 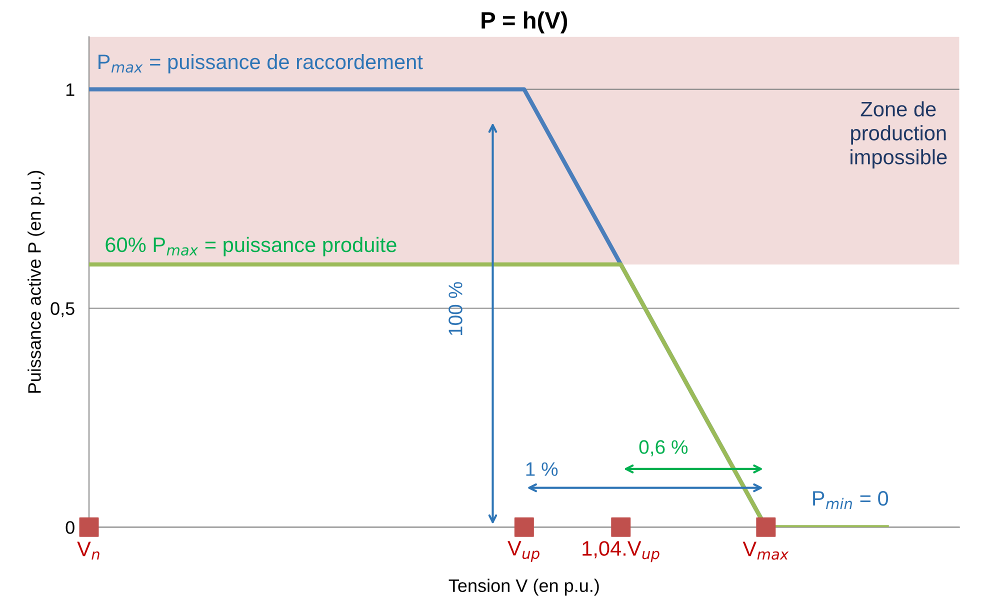 I want to click on x-tick-label: V$_{n}$, so click(x=88, y=551).